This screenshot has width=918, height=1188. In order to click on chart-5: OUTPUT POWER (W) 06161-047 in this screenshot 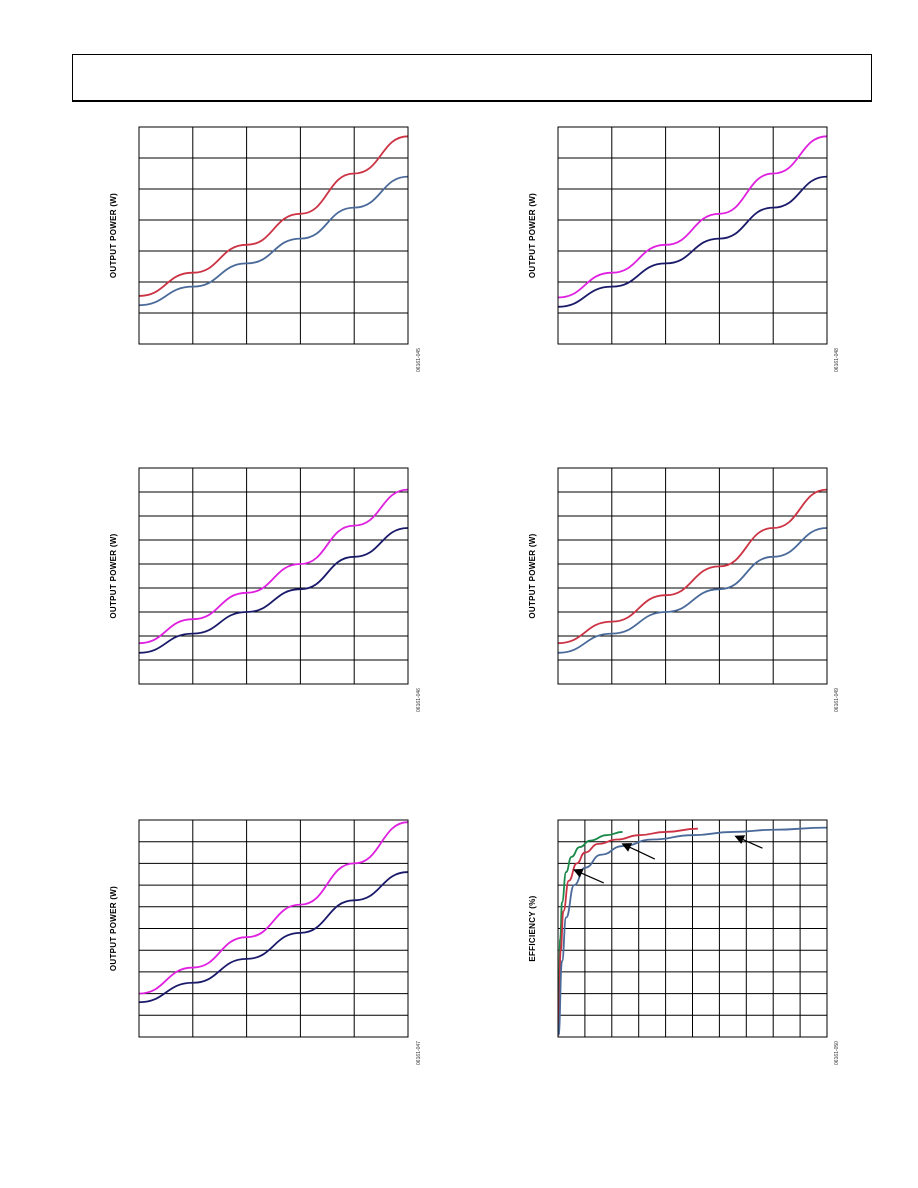, I will do `click(265, 942)`.